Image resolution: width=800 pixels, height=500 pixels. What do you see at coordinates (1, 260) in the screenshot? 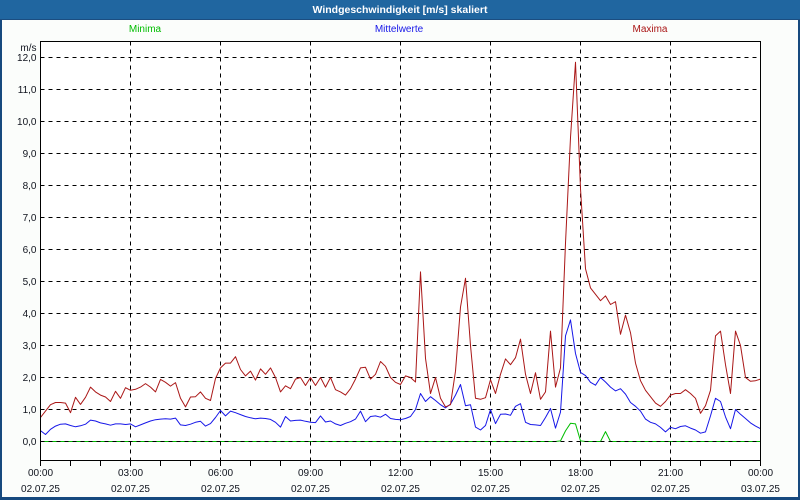
I see `window-border-left` at bounding box center [1, 260].